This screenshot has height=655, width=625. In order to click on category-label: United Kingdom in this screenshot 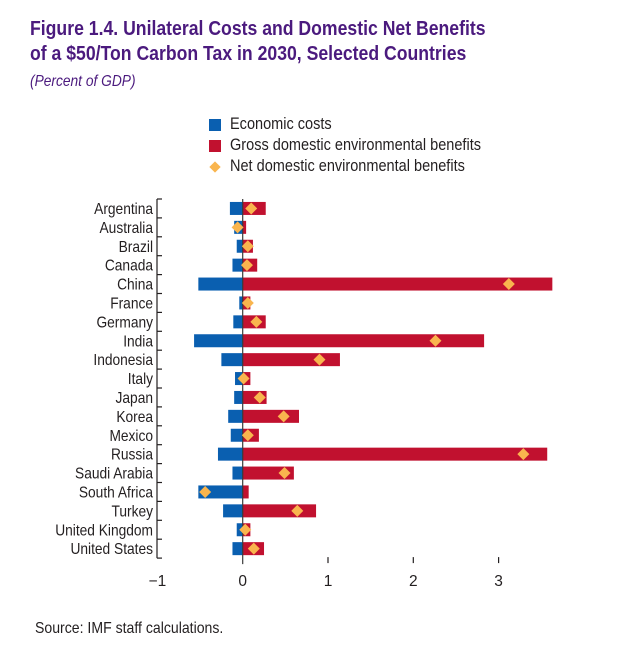, I will do `click(104, 530)`.